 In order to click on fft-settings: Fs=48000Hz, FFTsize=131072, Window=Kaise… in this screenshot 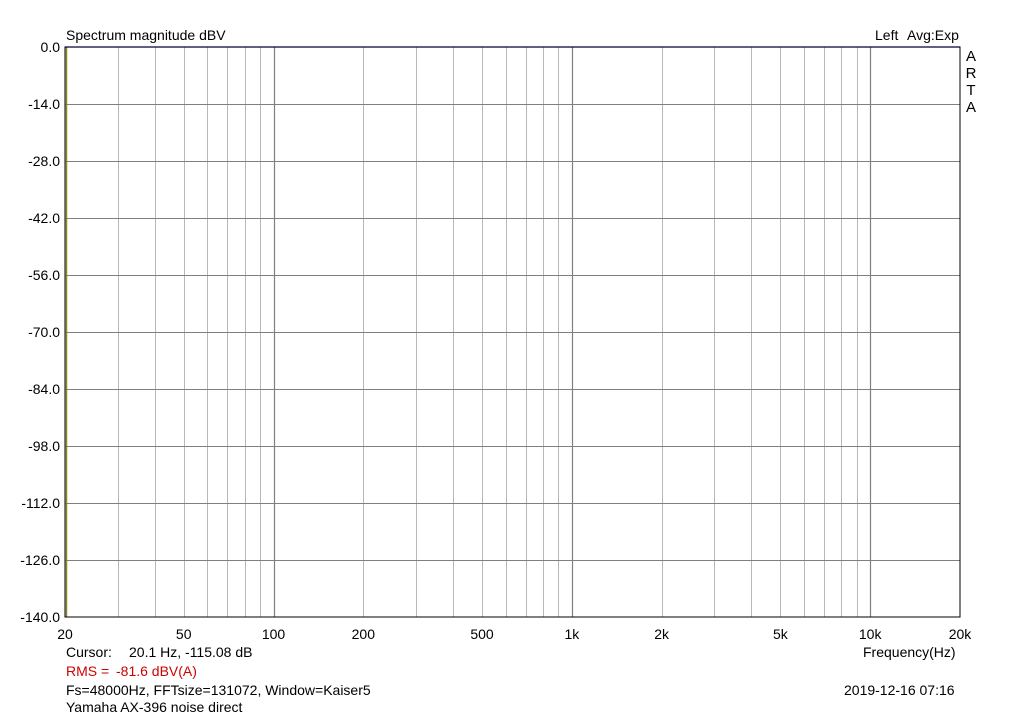, I will do `click(218, 690)`.